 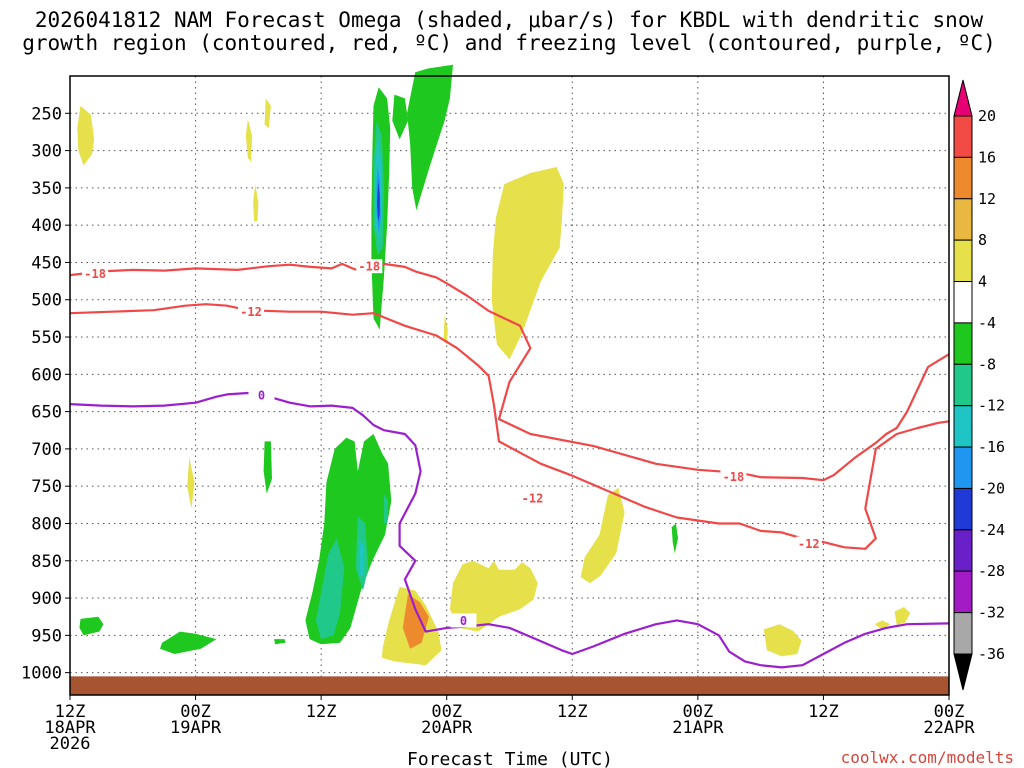 I want to click on y-tick-label: 350, so click(x=46, y=189).